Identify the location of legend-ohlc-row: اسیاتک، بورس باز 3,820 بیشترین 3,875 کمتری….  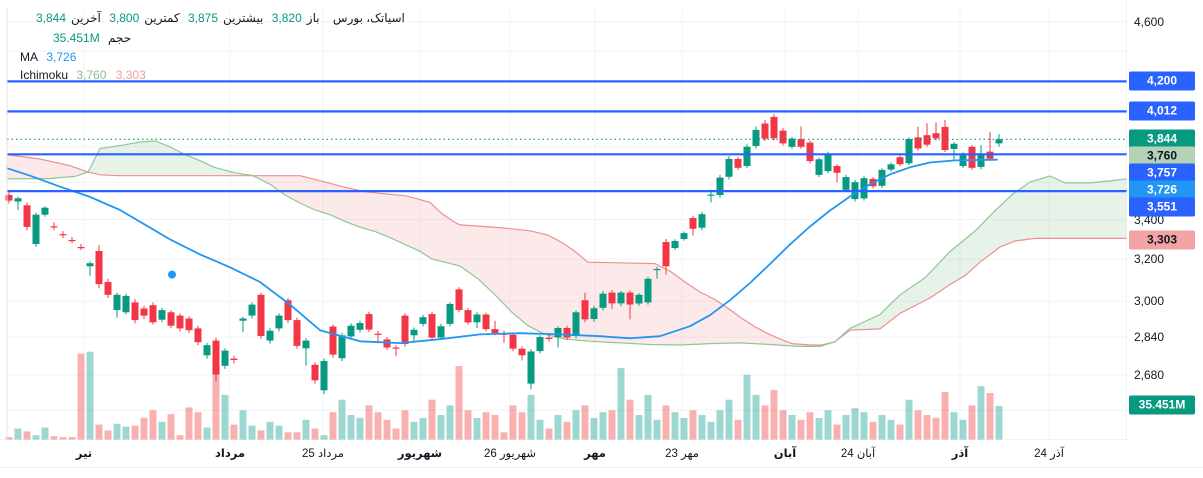
(219, 18).